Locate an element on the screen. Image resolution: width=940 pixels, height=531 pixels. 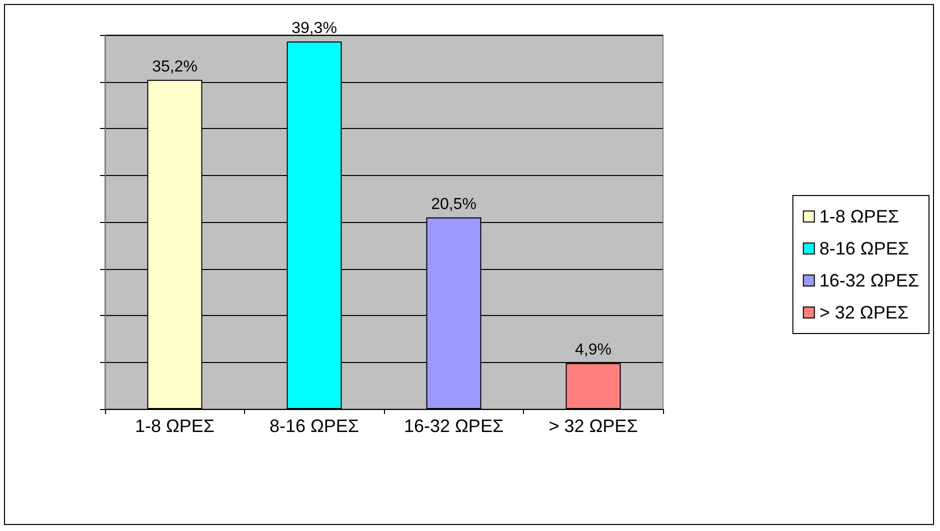
legend-label: 1-8 ΩΡΕΣ is located at coordinates (859, 216).